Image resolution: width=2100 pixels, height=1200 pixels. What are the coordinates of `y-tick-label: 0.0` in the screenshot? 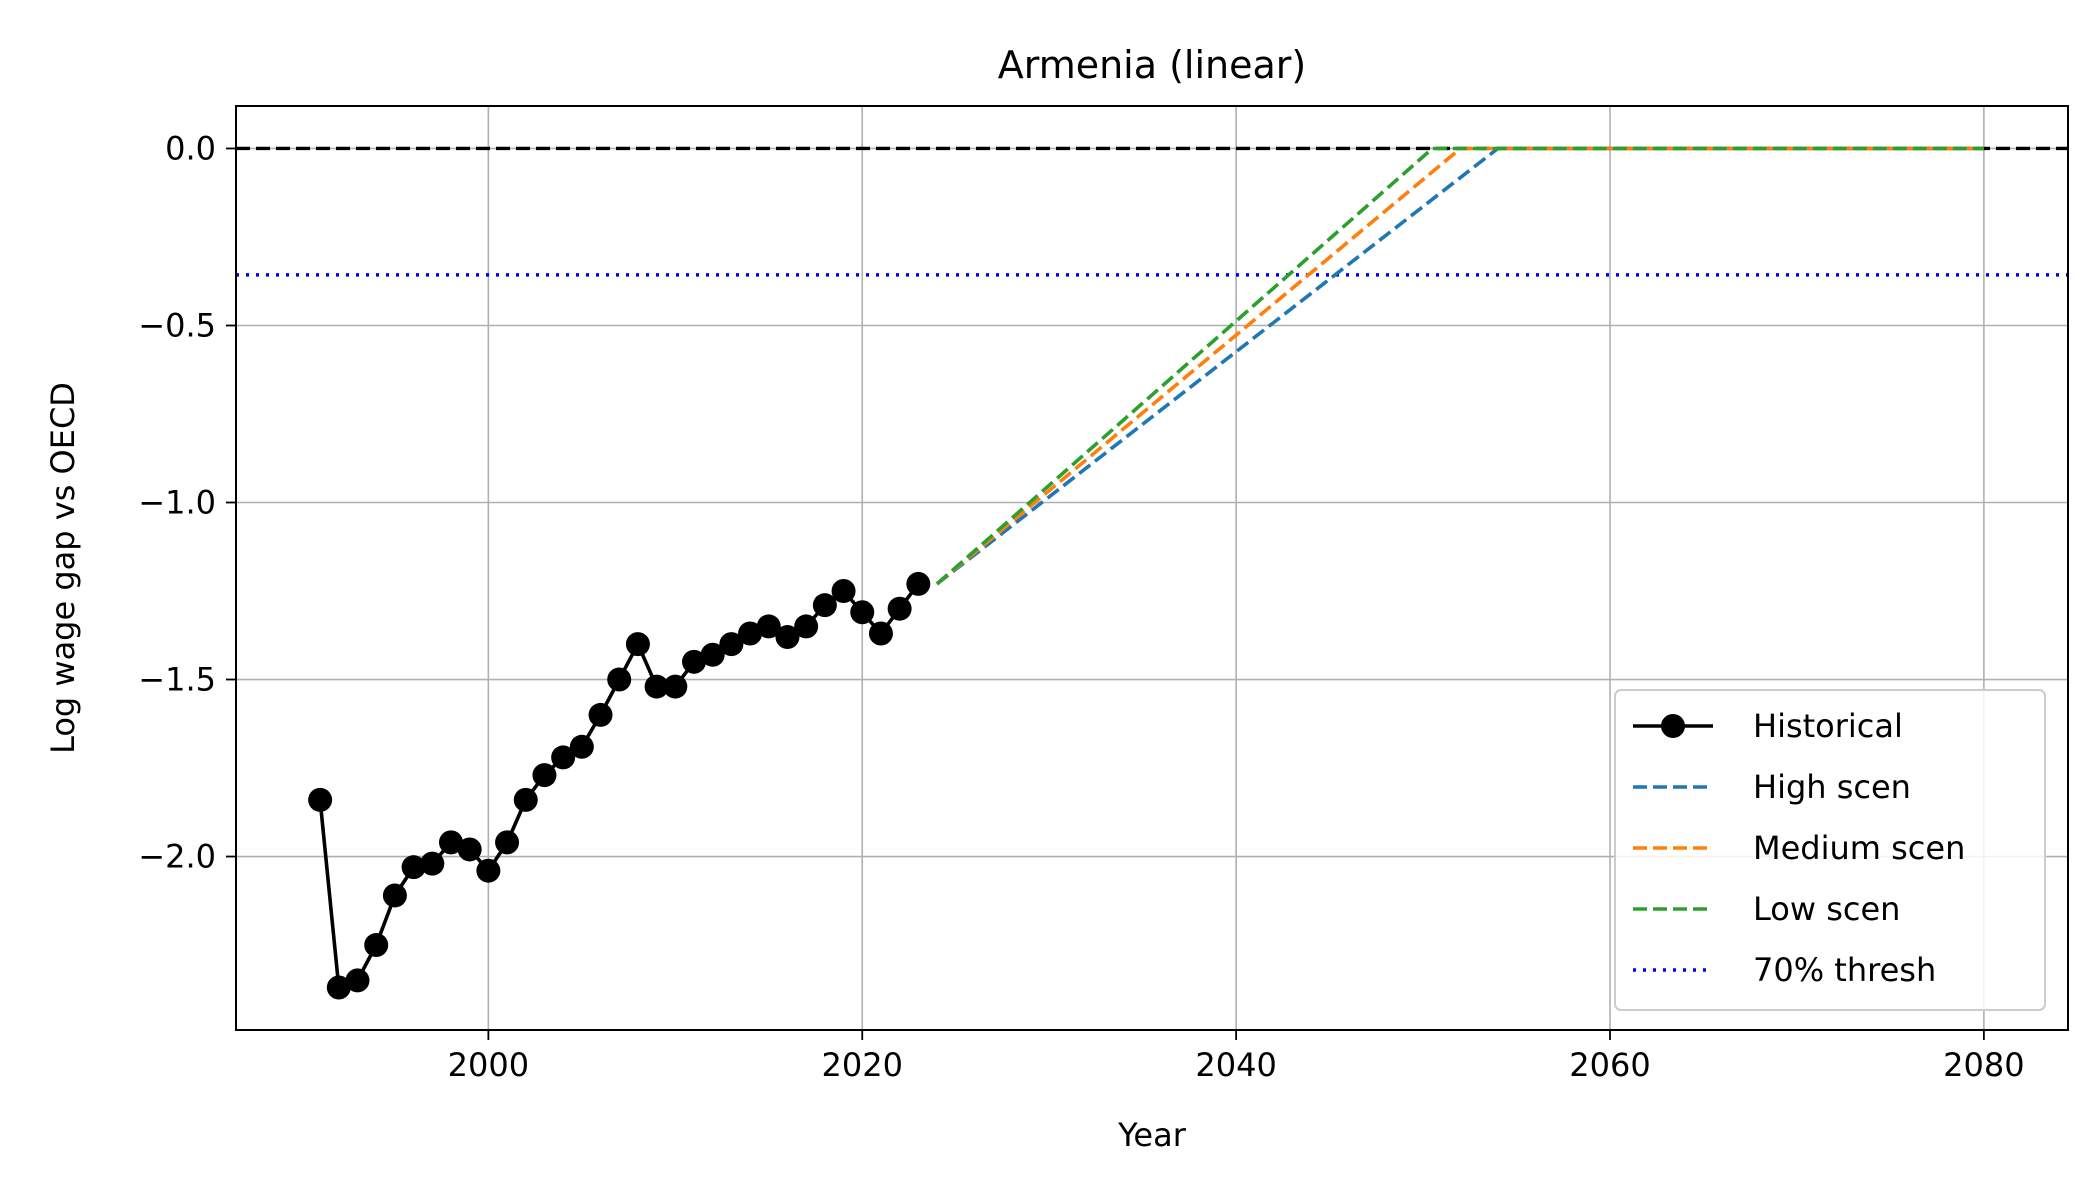 It's located at (190, 148).